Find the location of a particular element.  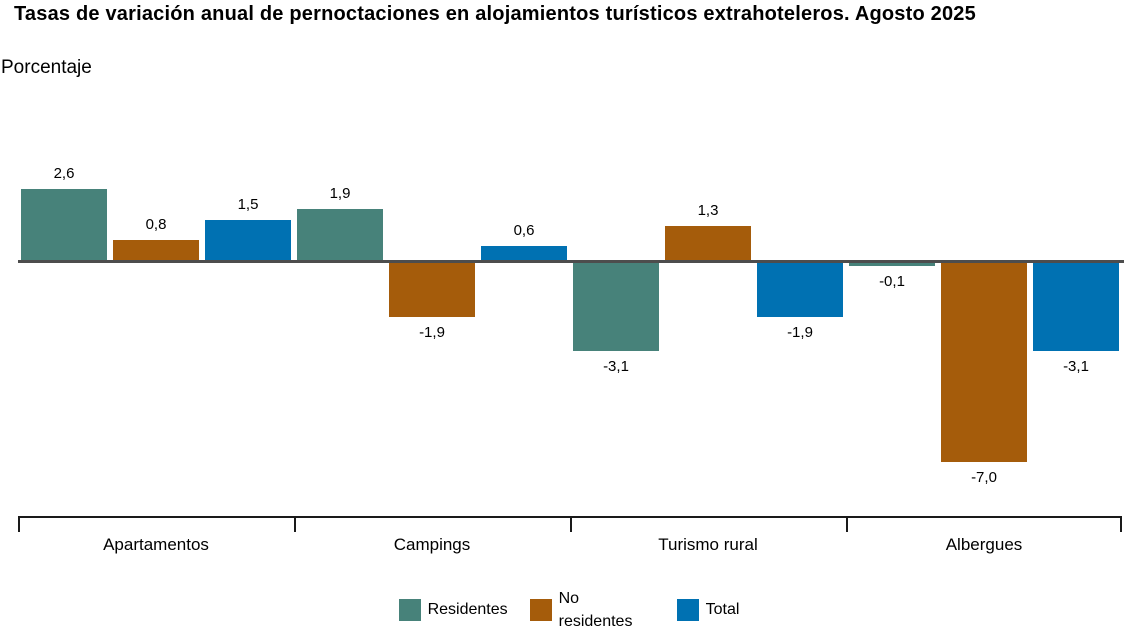

bar-total-campings is located at coordinates (524, 254).